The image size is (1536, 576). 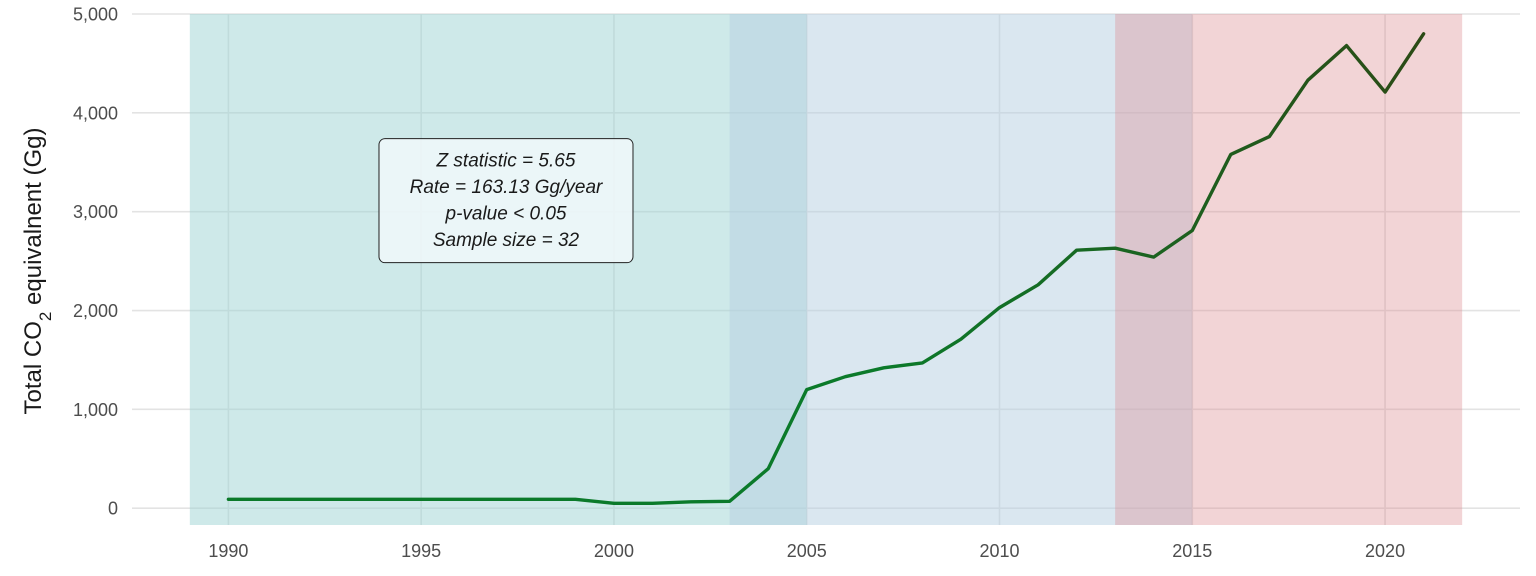 I want to click on x-tick-label: 2010, so click(x=999, y=551).